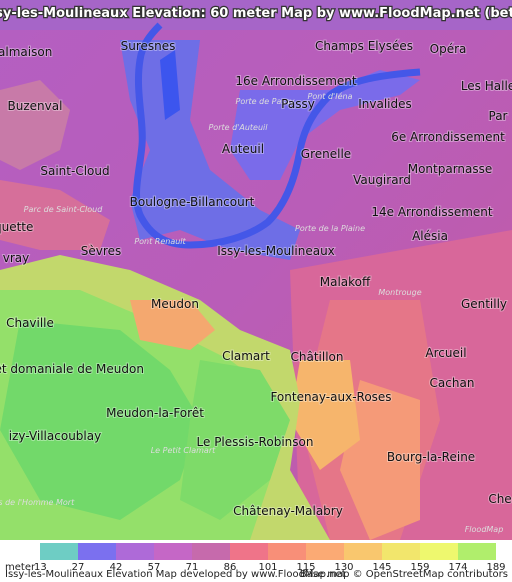 Image resolution: width=512 pixels, height=582 pixels. I want to click on place-label: Boulogne-Billancourt, so click(192, 202).